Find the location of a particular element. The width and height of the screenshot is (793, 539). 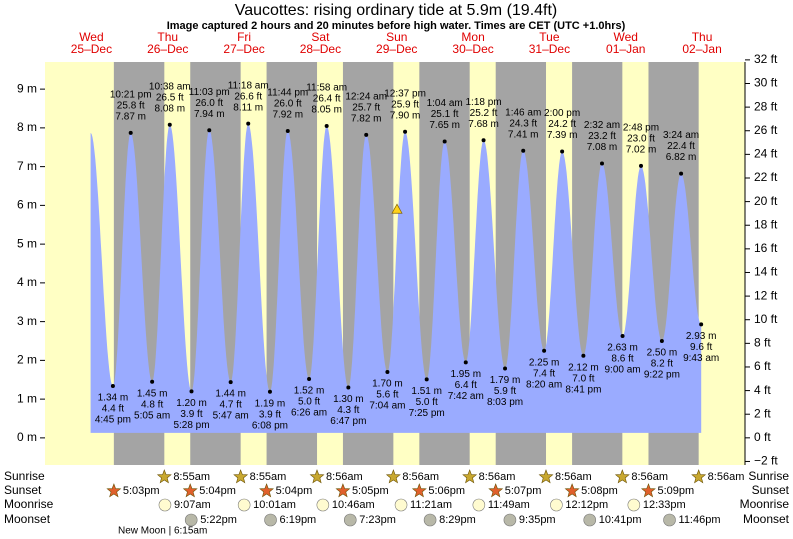

y-tick-label: 8 m is located at coordinates (27, 127).